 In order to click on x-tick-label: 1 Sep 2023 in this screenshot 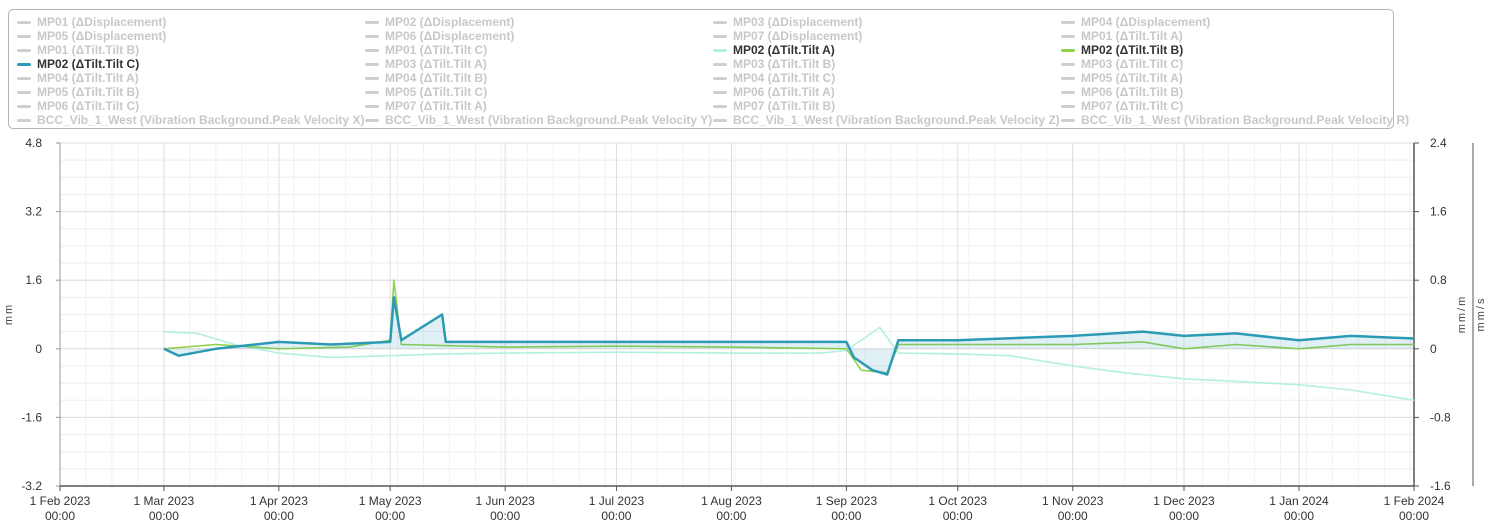, I will do `click(847, 501)`.